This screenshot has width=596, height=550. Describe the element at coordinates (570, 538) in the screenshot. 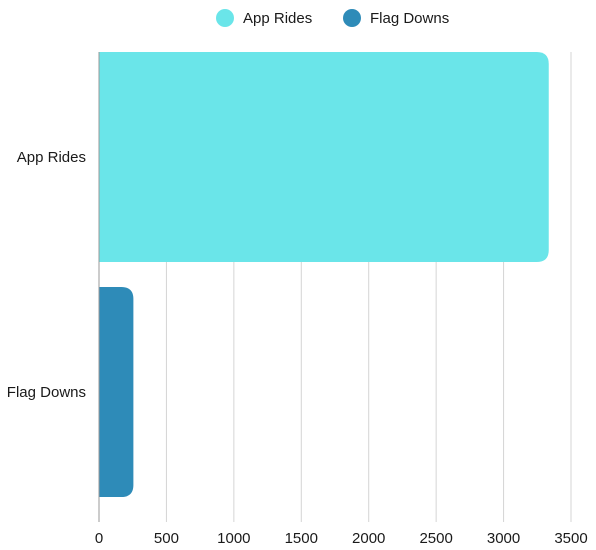

I see `x-tick-label-3500: 3500` at that location.